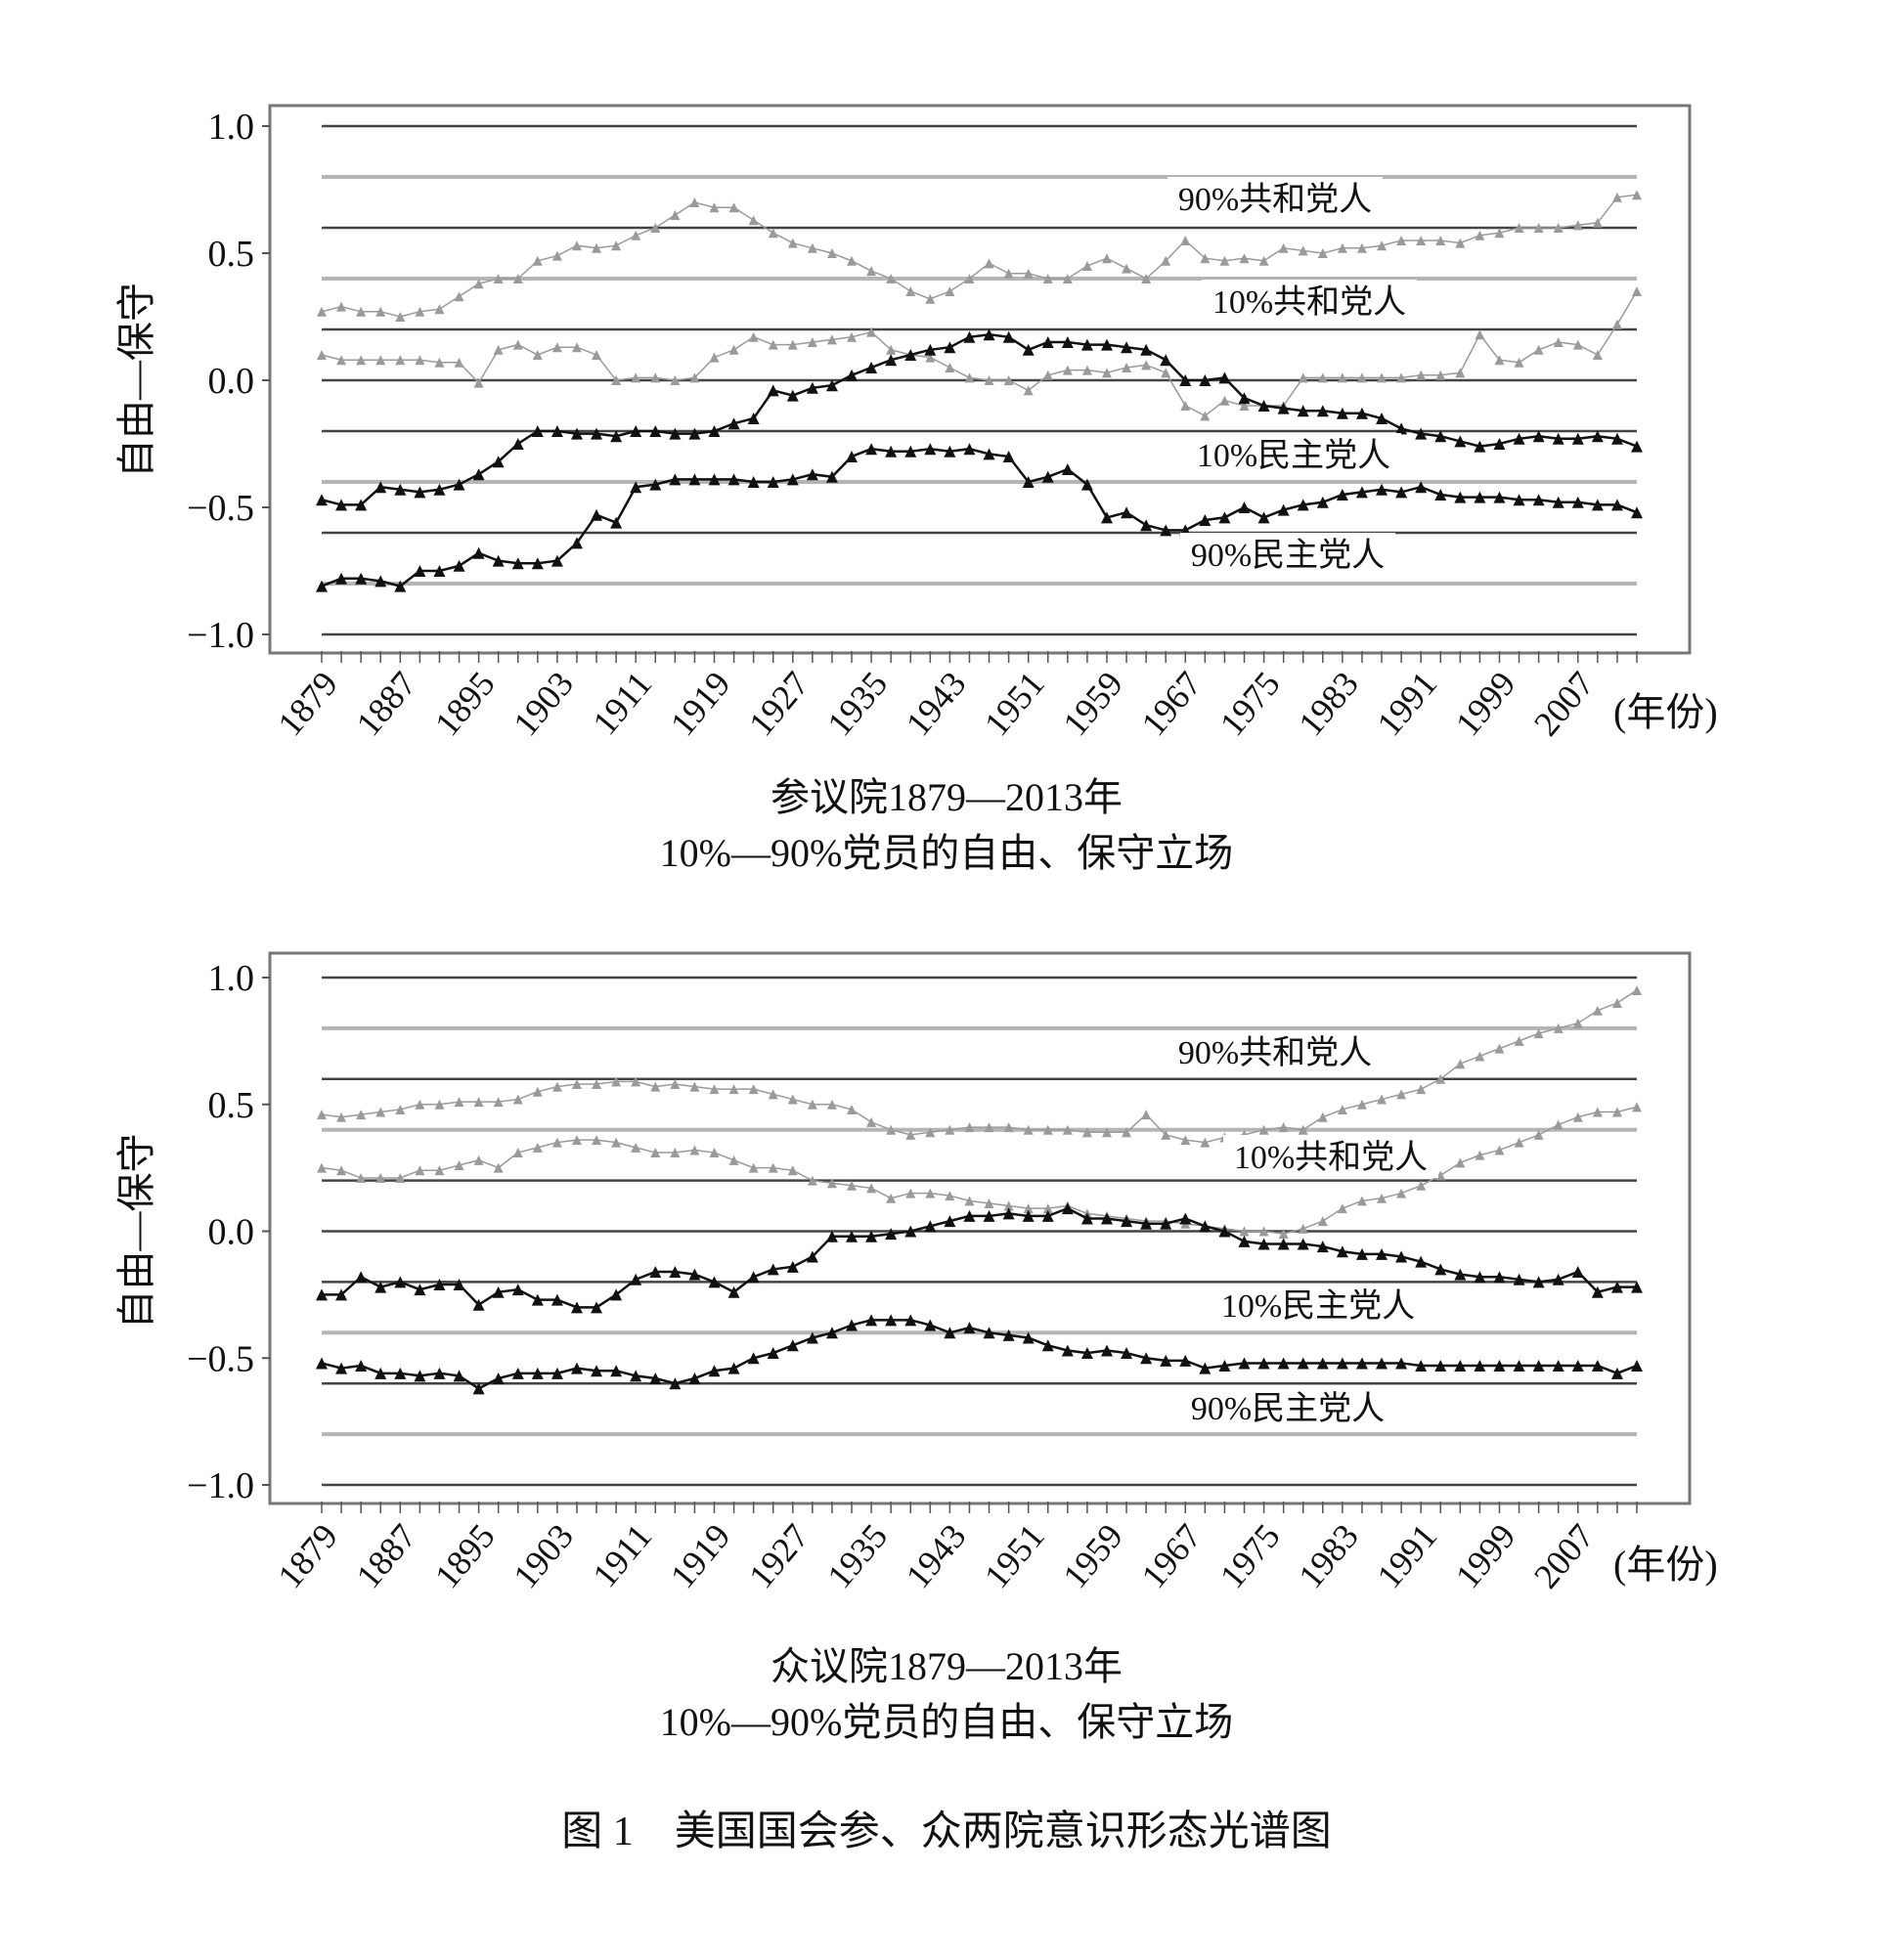  I want to click on x-tick-label: 1927, so click(778, 703).